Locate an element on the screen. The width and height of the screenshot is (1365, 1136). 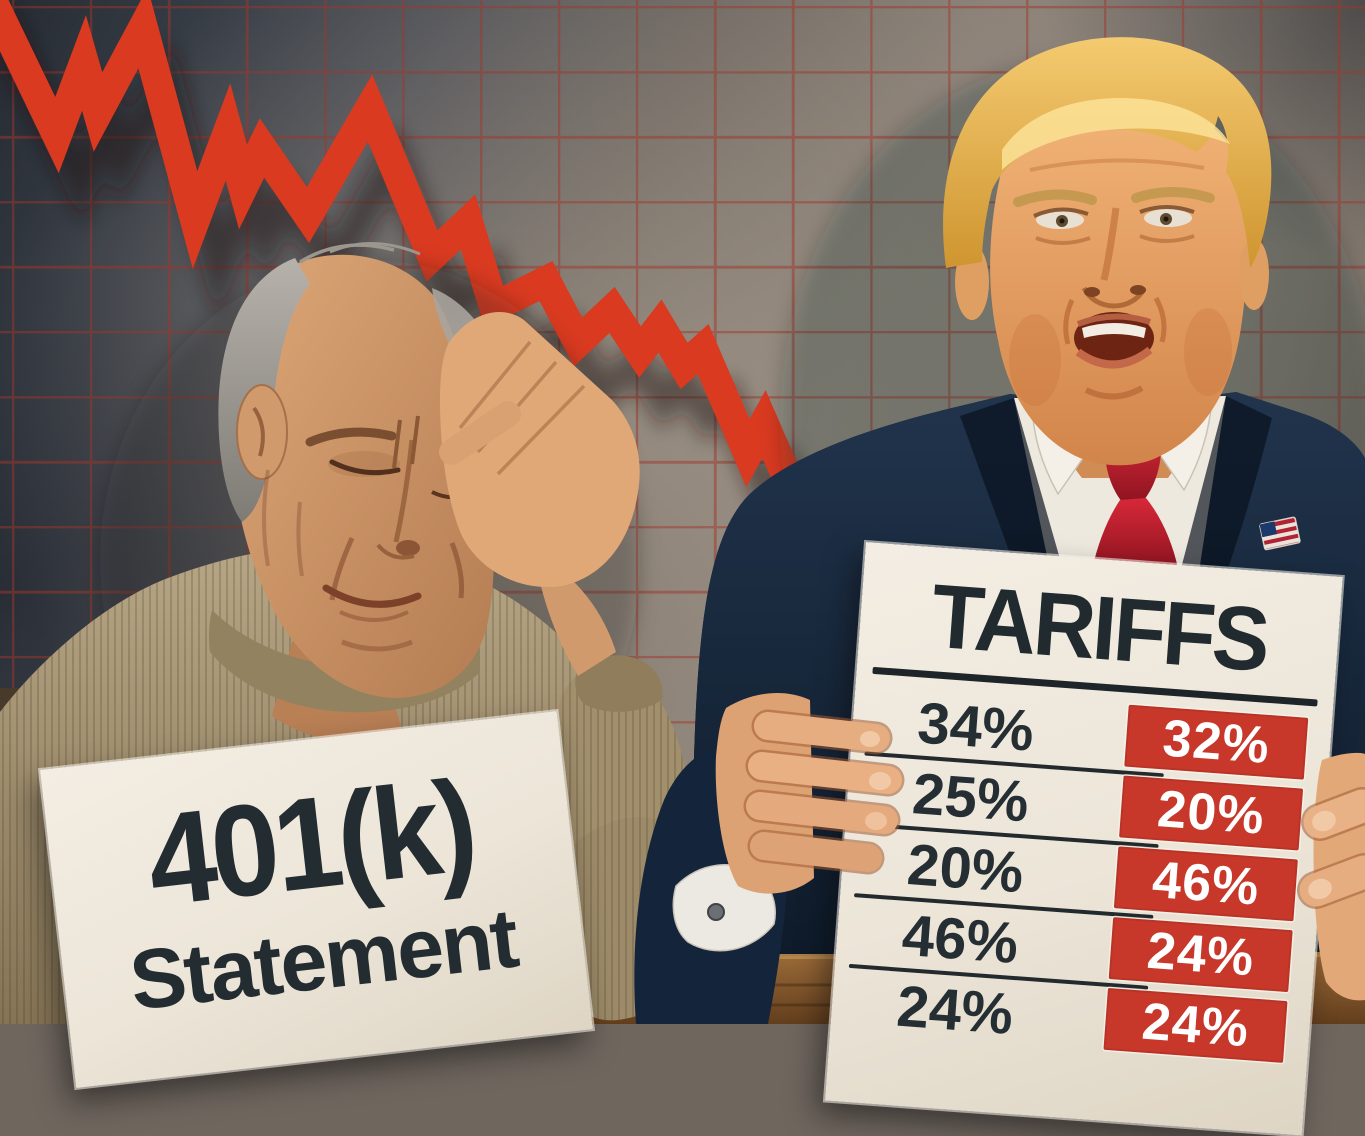
trump-right-hand is located at coordinates (1335, 876).